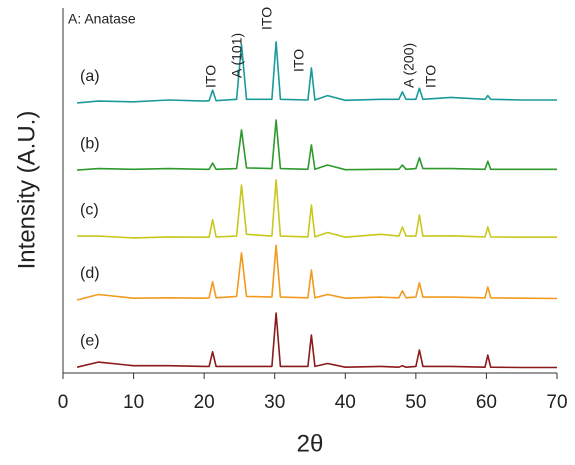 The width and height of the screenshot is (575, 465). Describe the element at coordinates (133, 402) in the screenshot. I see `x-tick-label: 10` at that location.